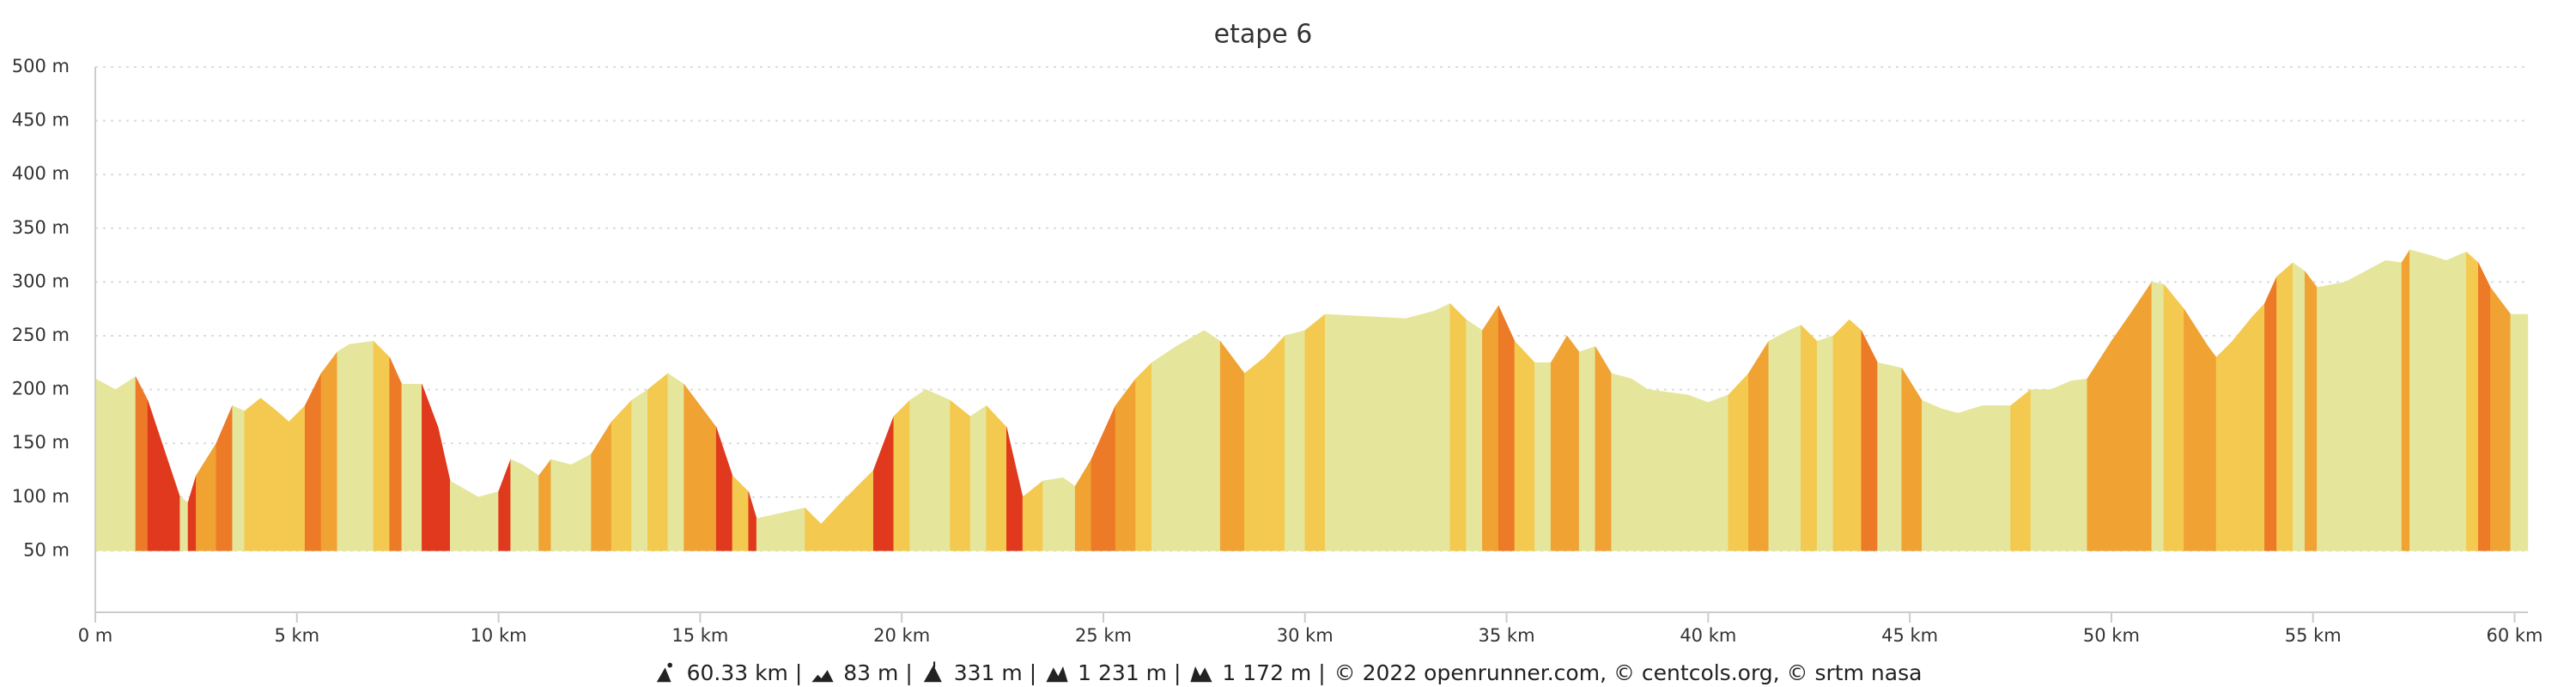 This screenshot has width=2576, height=687. I want to click on y-tick-label: 150 m, so click(41, 442).